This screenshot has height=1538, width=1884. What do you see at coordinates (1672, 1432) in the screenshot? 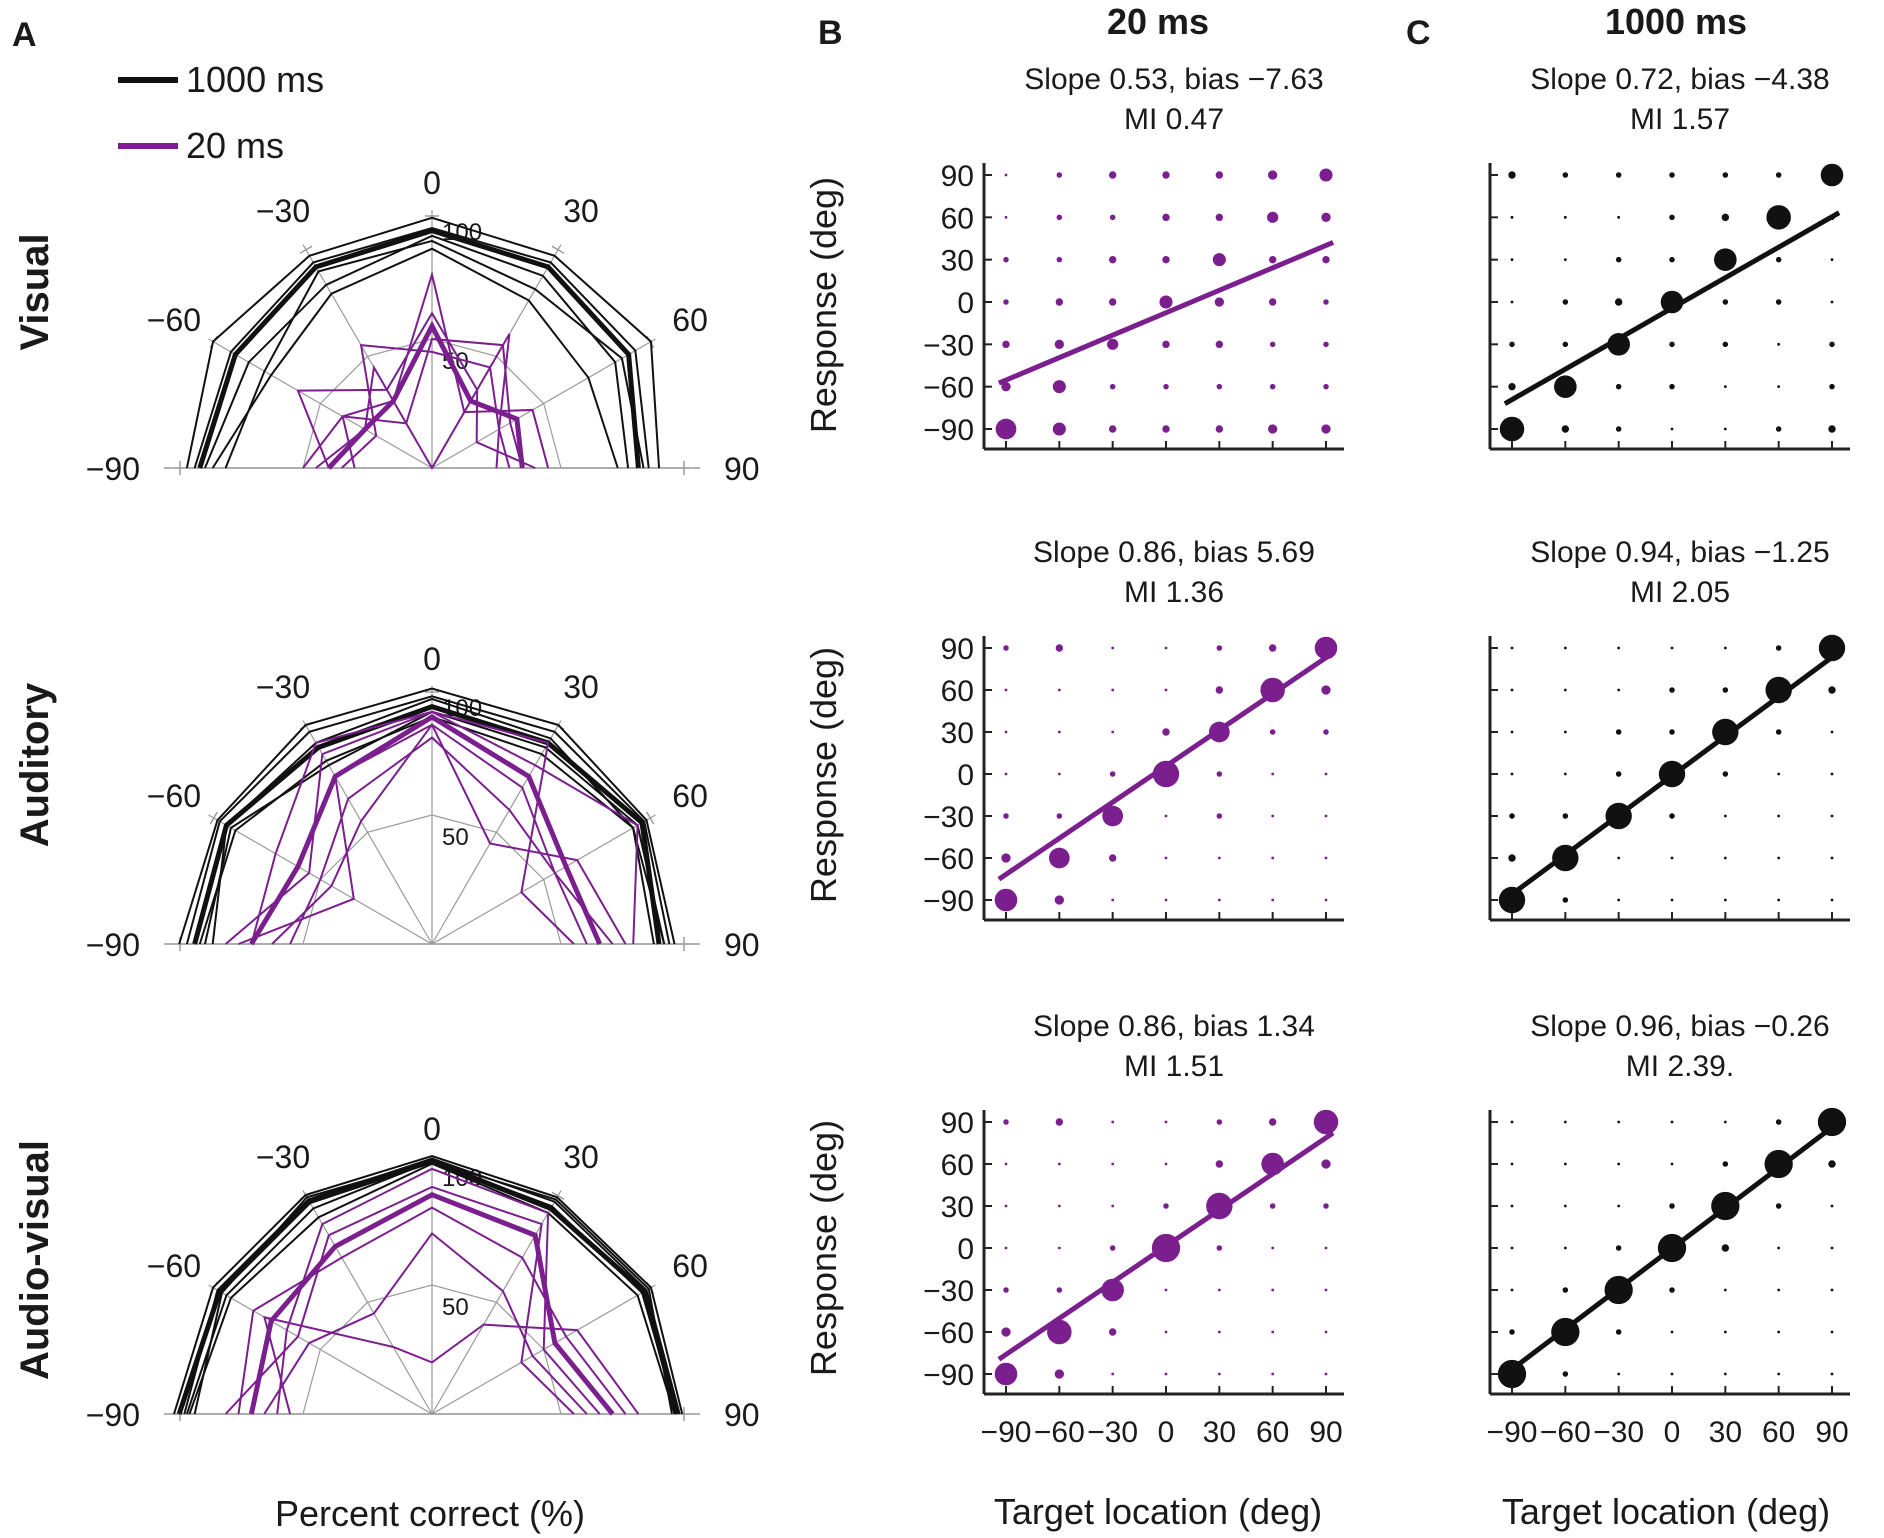
I see `x-tick-label: 0` at bounding box center [1672, 1432].